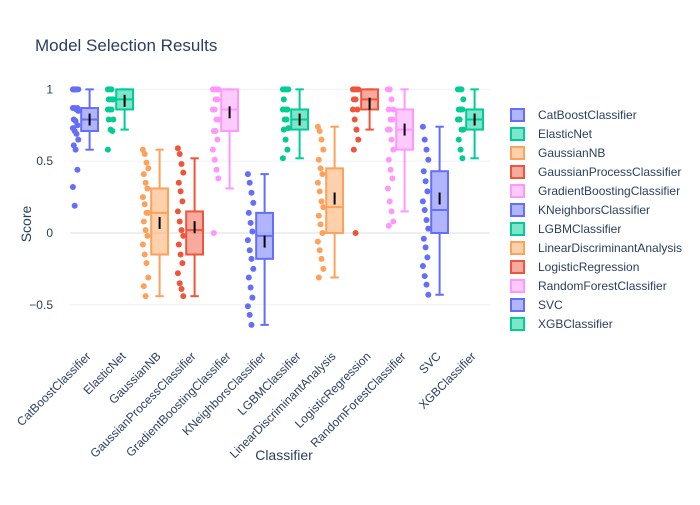 This screenshot has width=700, height=505. I want to click on legend-label: CatBoostClassifier, so click(587, 115).